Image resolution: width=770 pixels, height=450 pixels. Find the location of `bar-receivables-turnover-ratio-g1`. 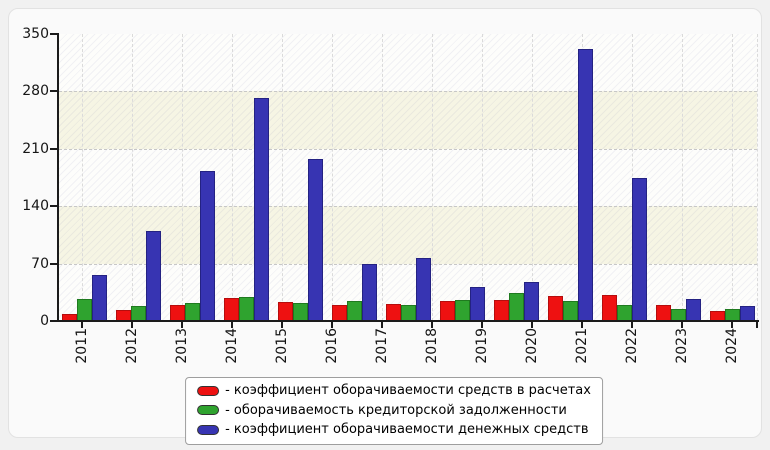

bar-receivables-turnover-ratio-g1 is located at coordinates (69, 317).